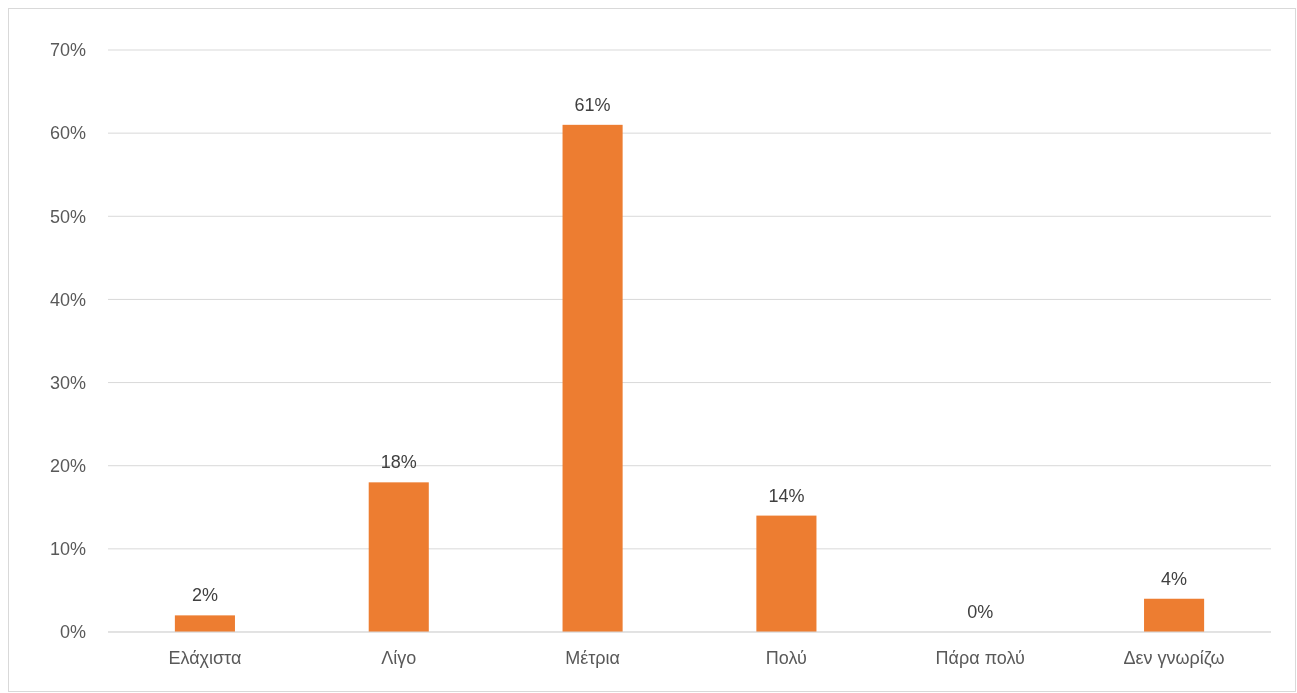 The image size is (1297, 693). What do you see at coordinates (980, 658) in the screenshot?
I see `x-tick-label: Πάρα πολύ` at bounding box center [980, 658].